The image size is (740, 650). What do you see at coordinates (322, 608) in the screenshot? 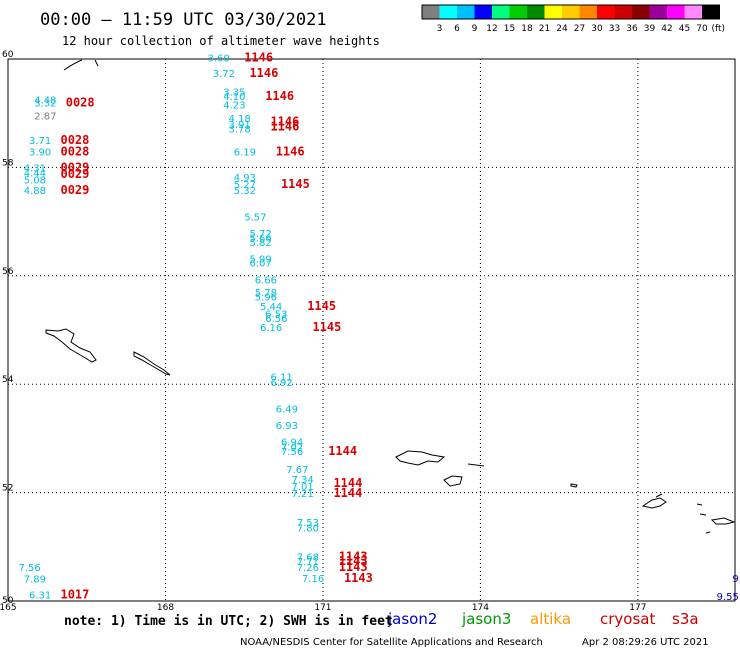
I see `longitude-label: 171` at bounding box center [322, 608].